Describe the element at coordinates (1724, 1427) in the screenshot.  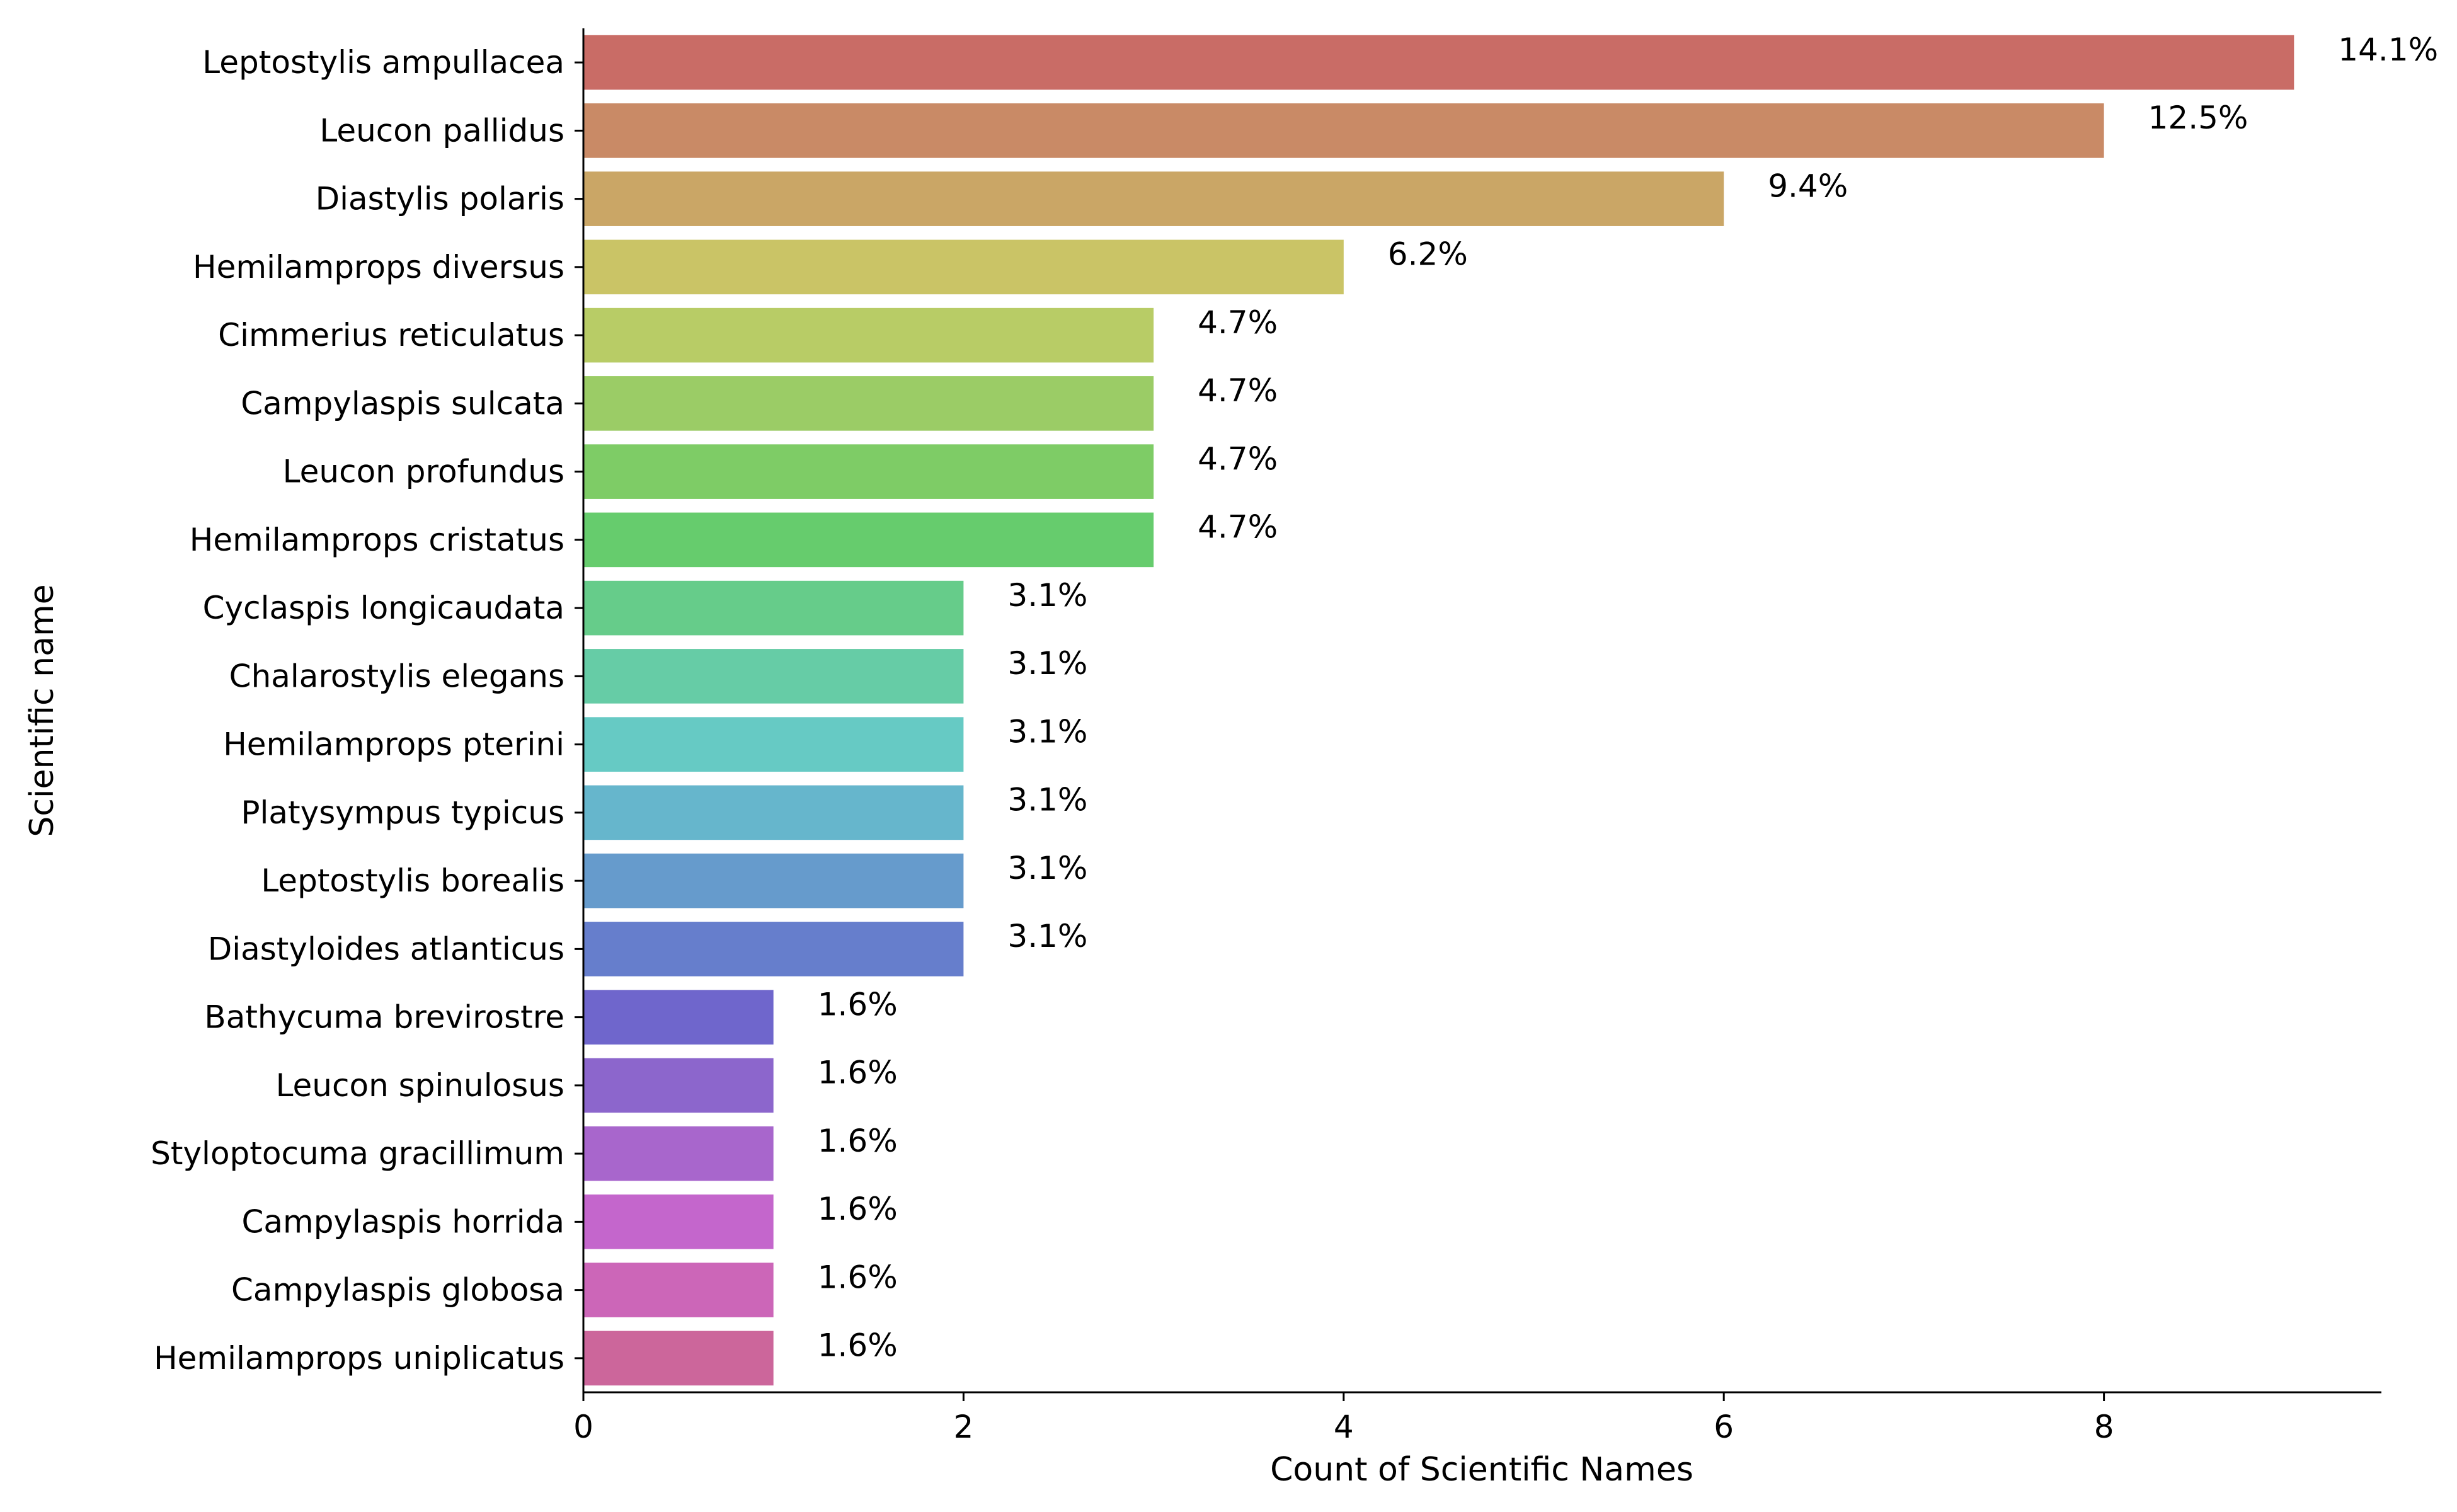
I see `x-tick-label: 6` at that location.